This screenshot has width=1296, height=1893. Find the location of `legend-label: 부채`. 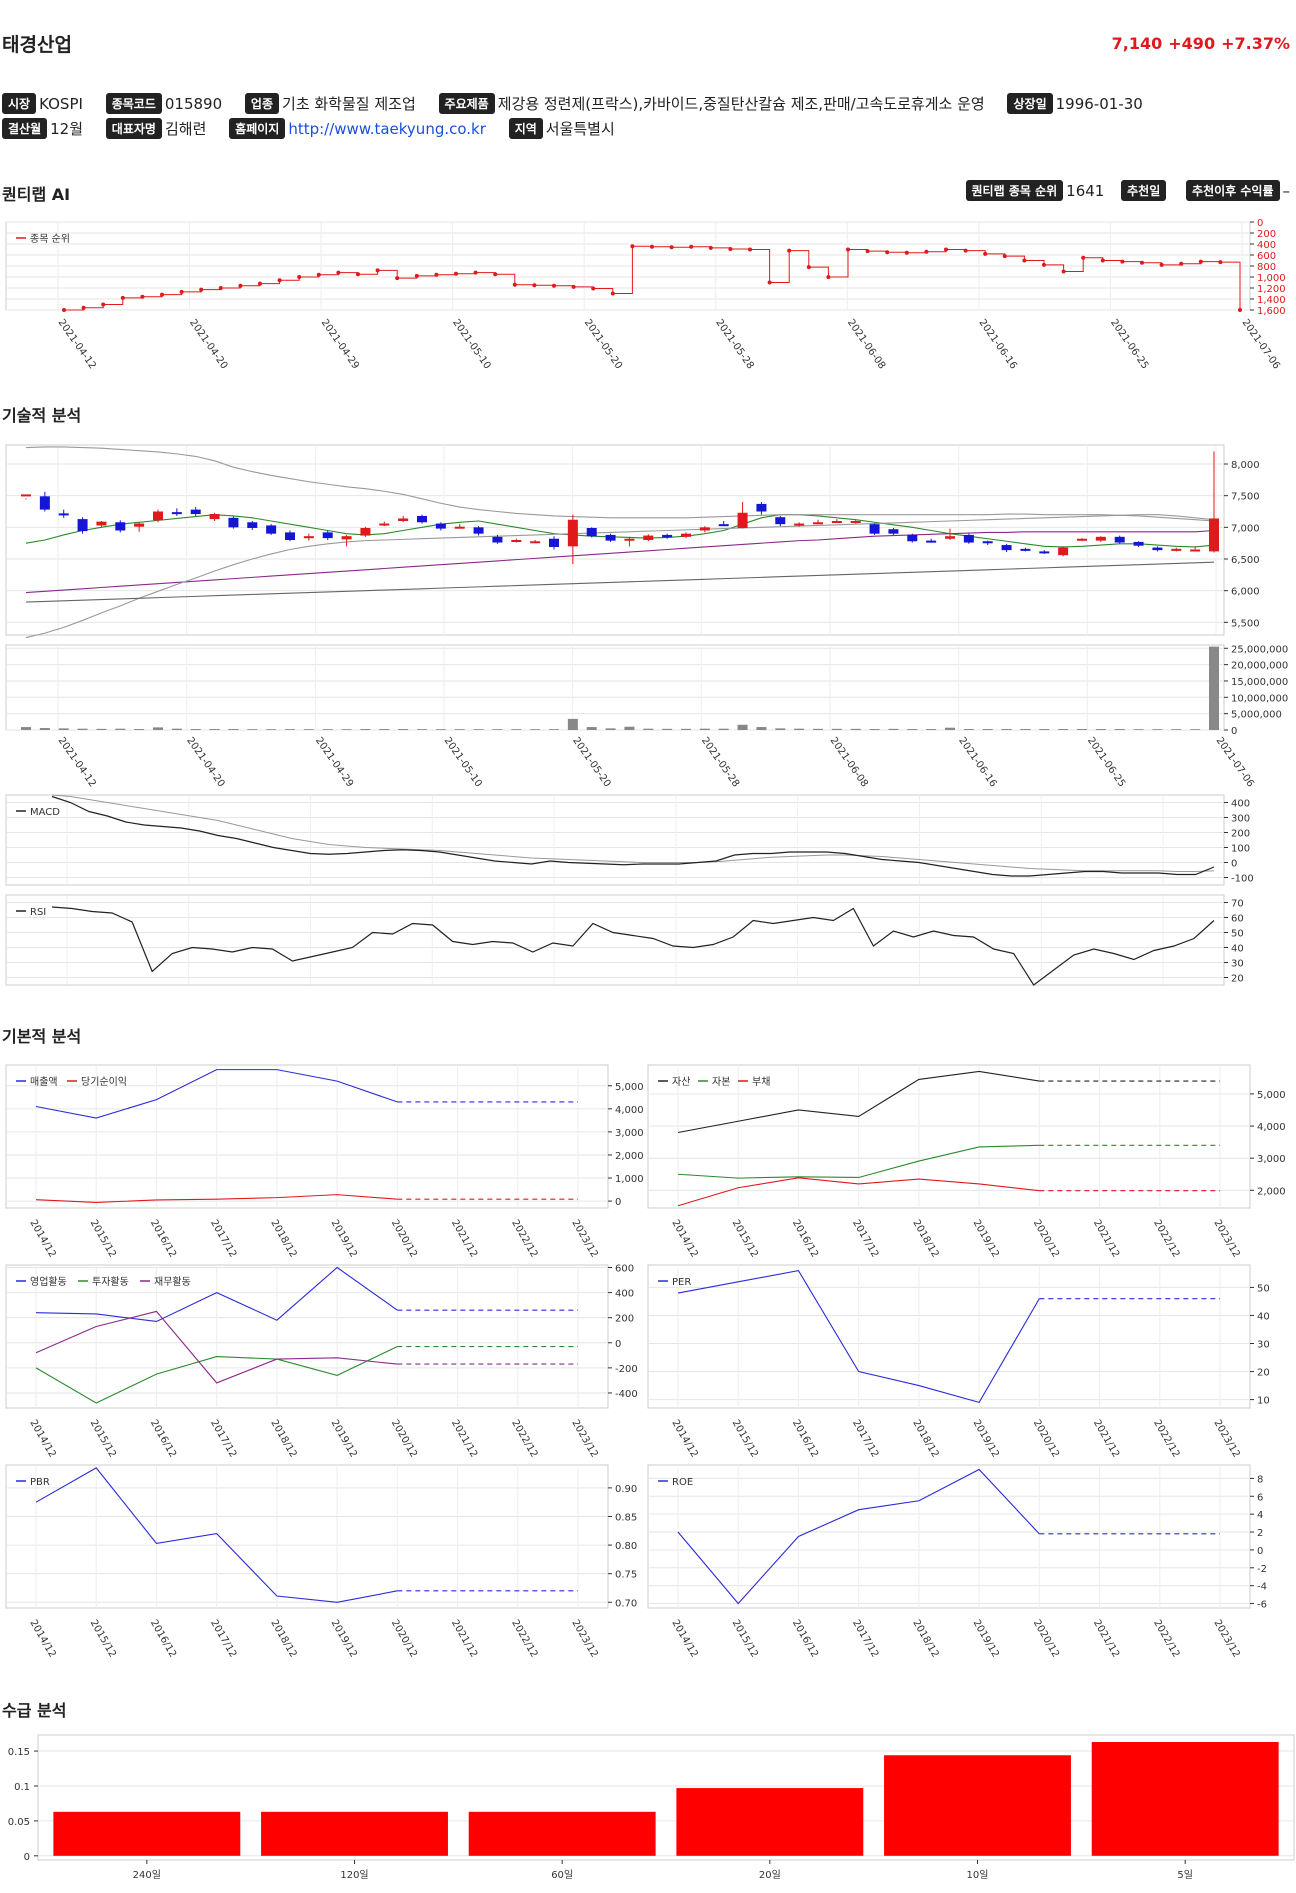

legend-label: 부채 is located at coordinates (761, 1082).